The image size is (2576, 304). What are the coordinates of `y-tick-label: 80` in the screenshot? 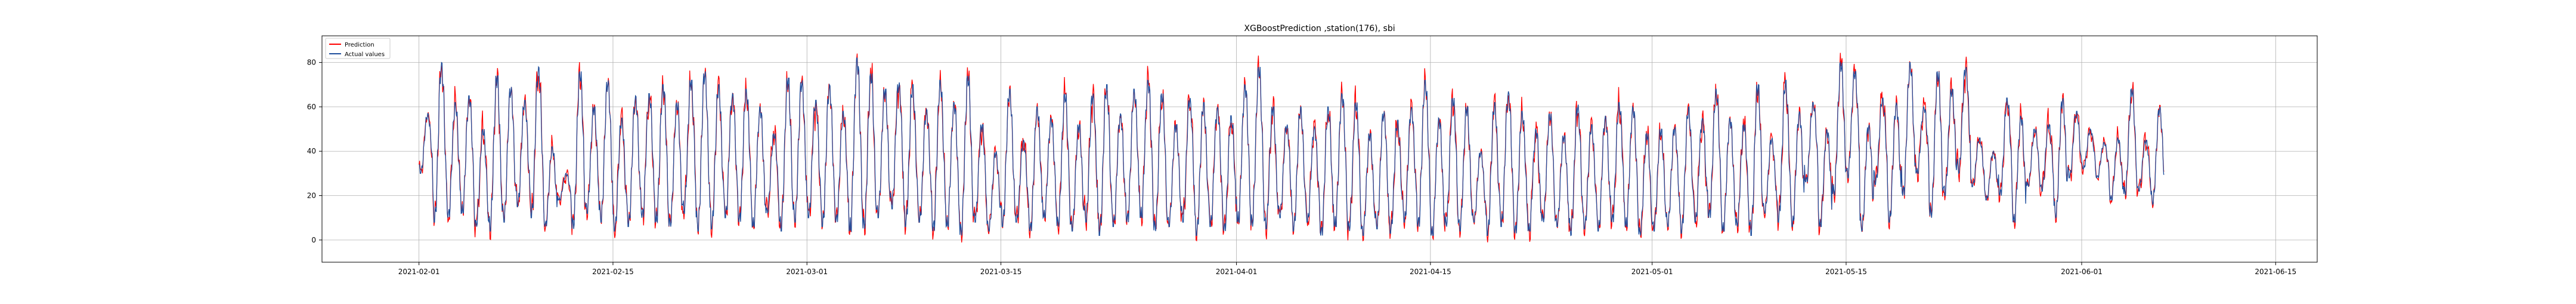 It's located at (312, 63).